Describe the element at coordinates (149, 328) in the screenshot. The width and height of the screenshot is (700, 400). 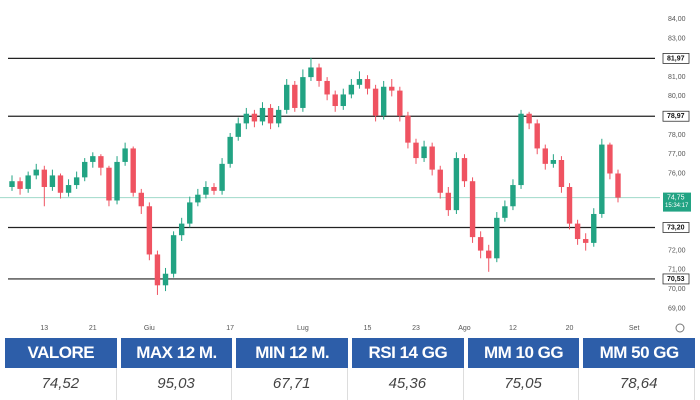
I see `x-tick-label: Giu` at that location.